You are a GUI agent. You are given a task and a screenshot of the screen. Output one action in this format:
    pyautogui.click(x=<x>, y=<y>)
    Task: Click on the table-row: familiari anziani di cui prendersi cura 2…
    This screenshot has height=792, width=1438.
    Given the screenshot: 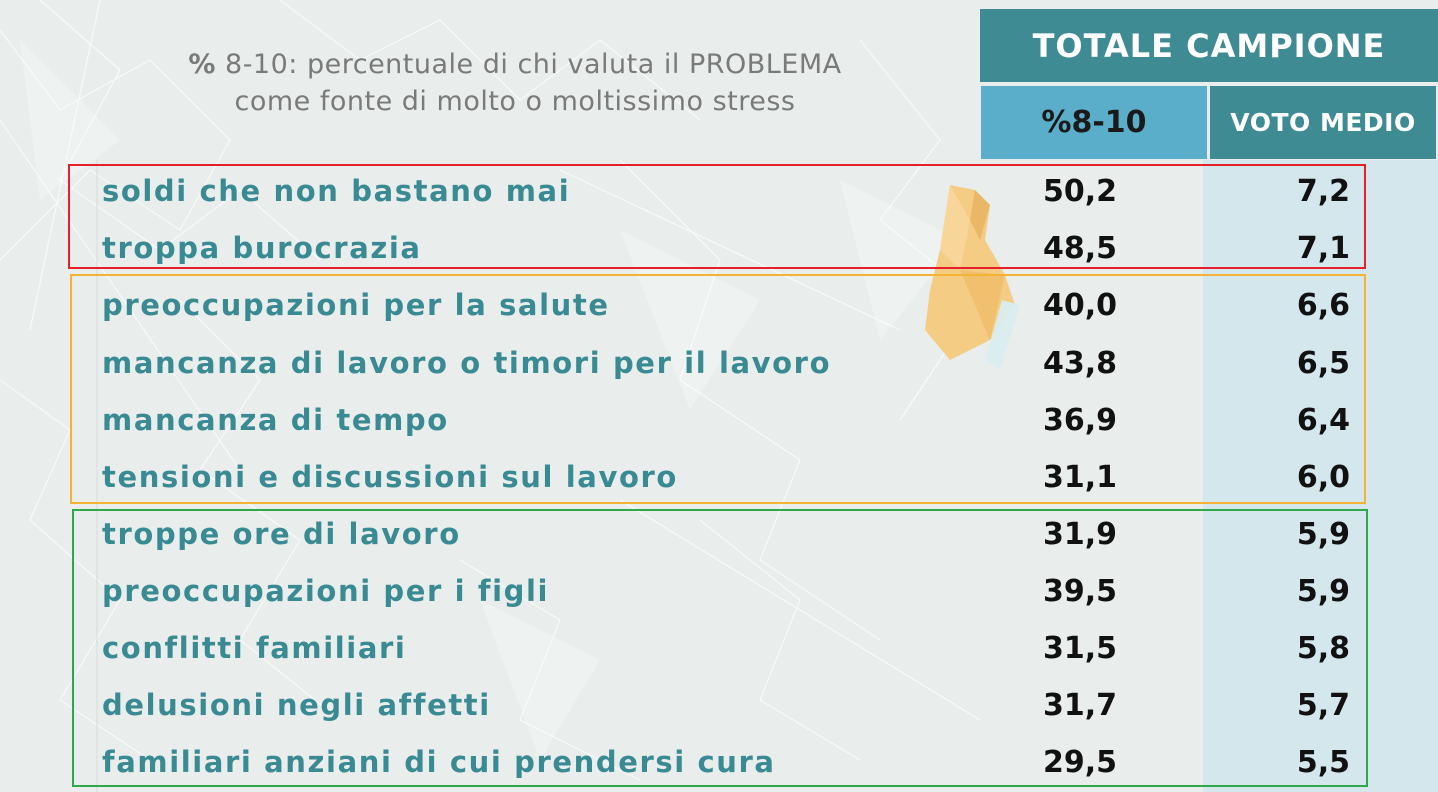 What is the action you would take?
    pyautogui.click(x=719, y=763)
    